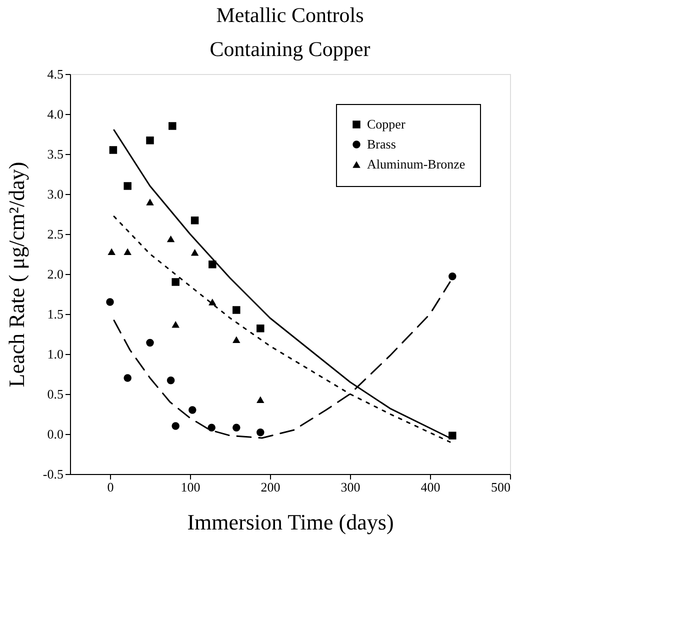  Describe the element at coordinates (55, 274) in the screenshot. I see `y-tick-label: 2.0` at that location.